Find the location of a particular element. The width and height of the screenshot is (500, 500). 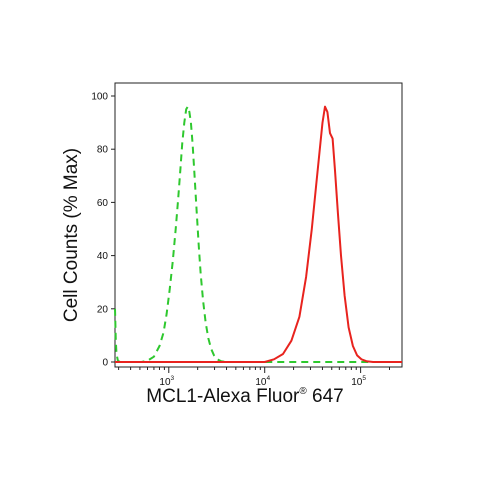

registered-mark: ® is located at coordinates (303, 391).